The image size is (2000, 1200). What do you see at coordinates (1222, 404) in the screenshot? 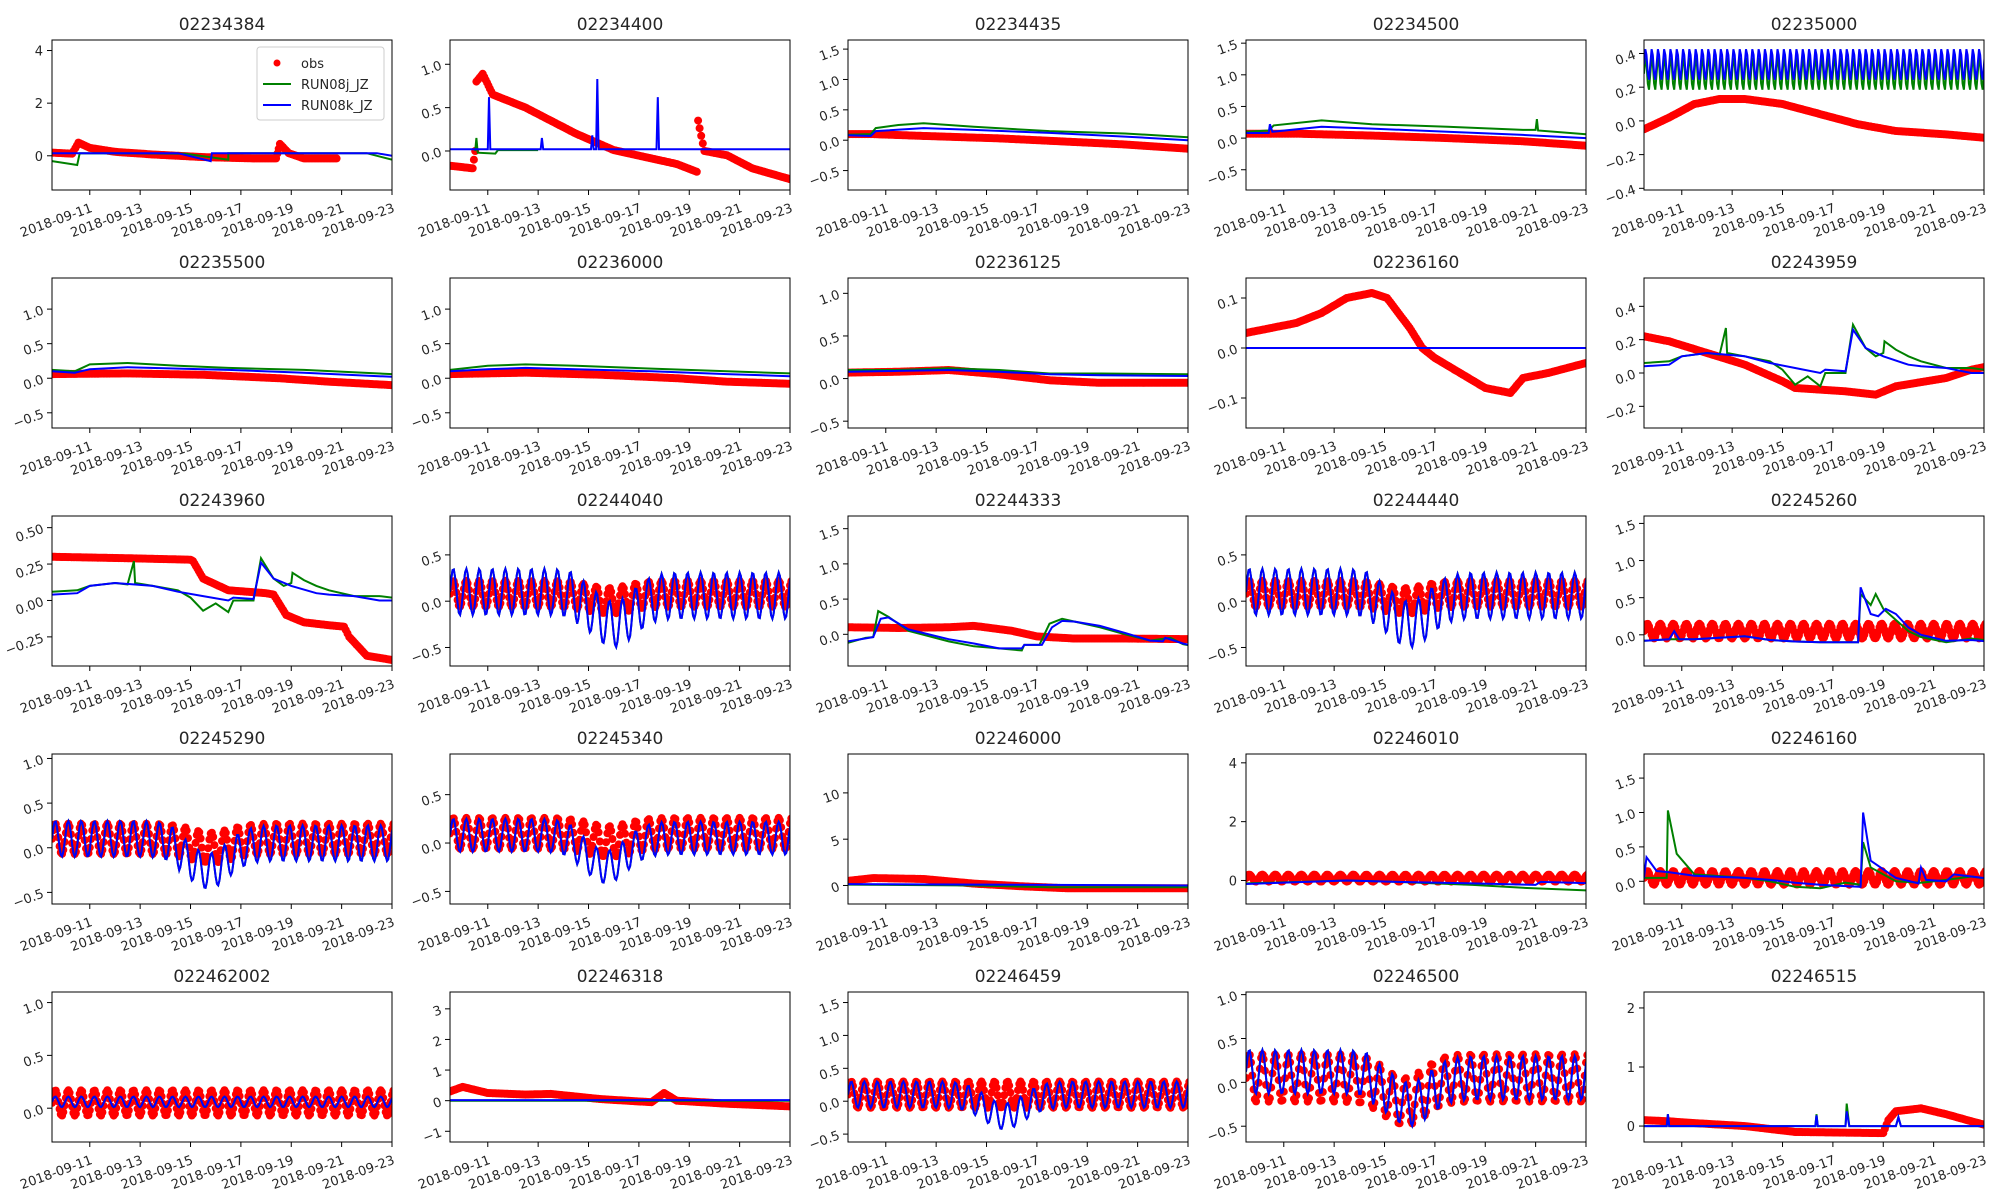
I see `y-tick-label: −0.1` at bounding box center [1222, 404].